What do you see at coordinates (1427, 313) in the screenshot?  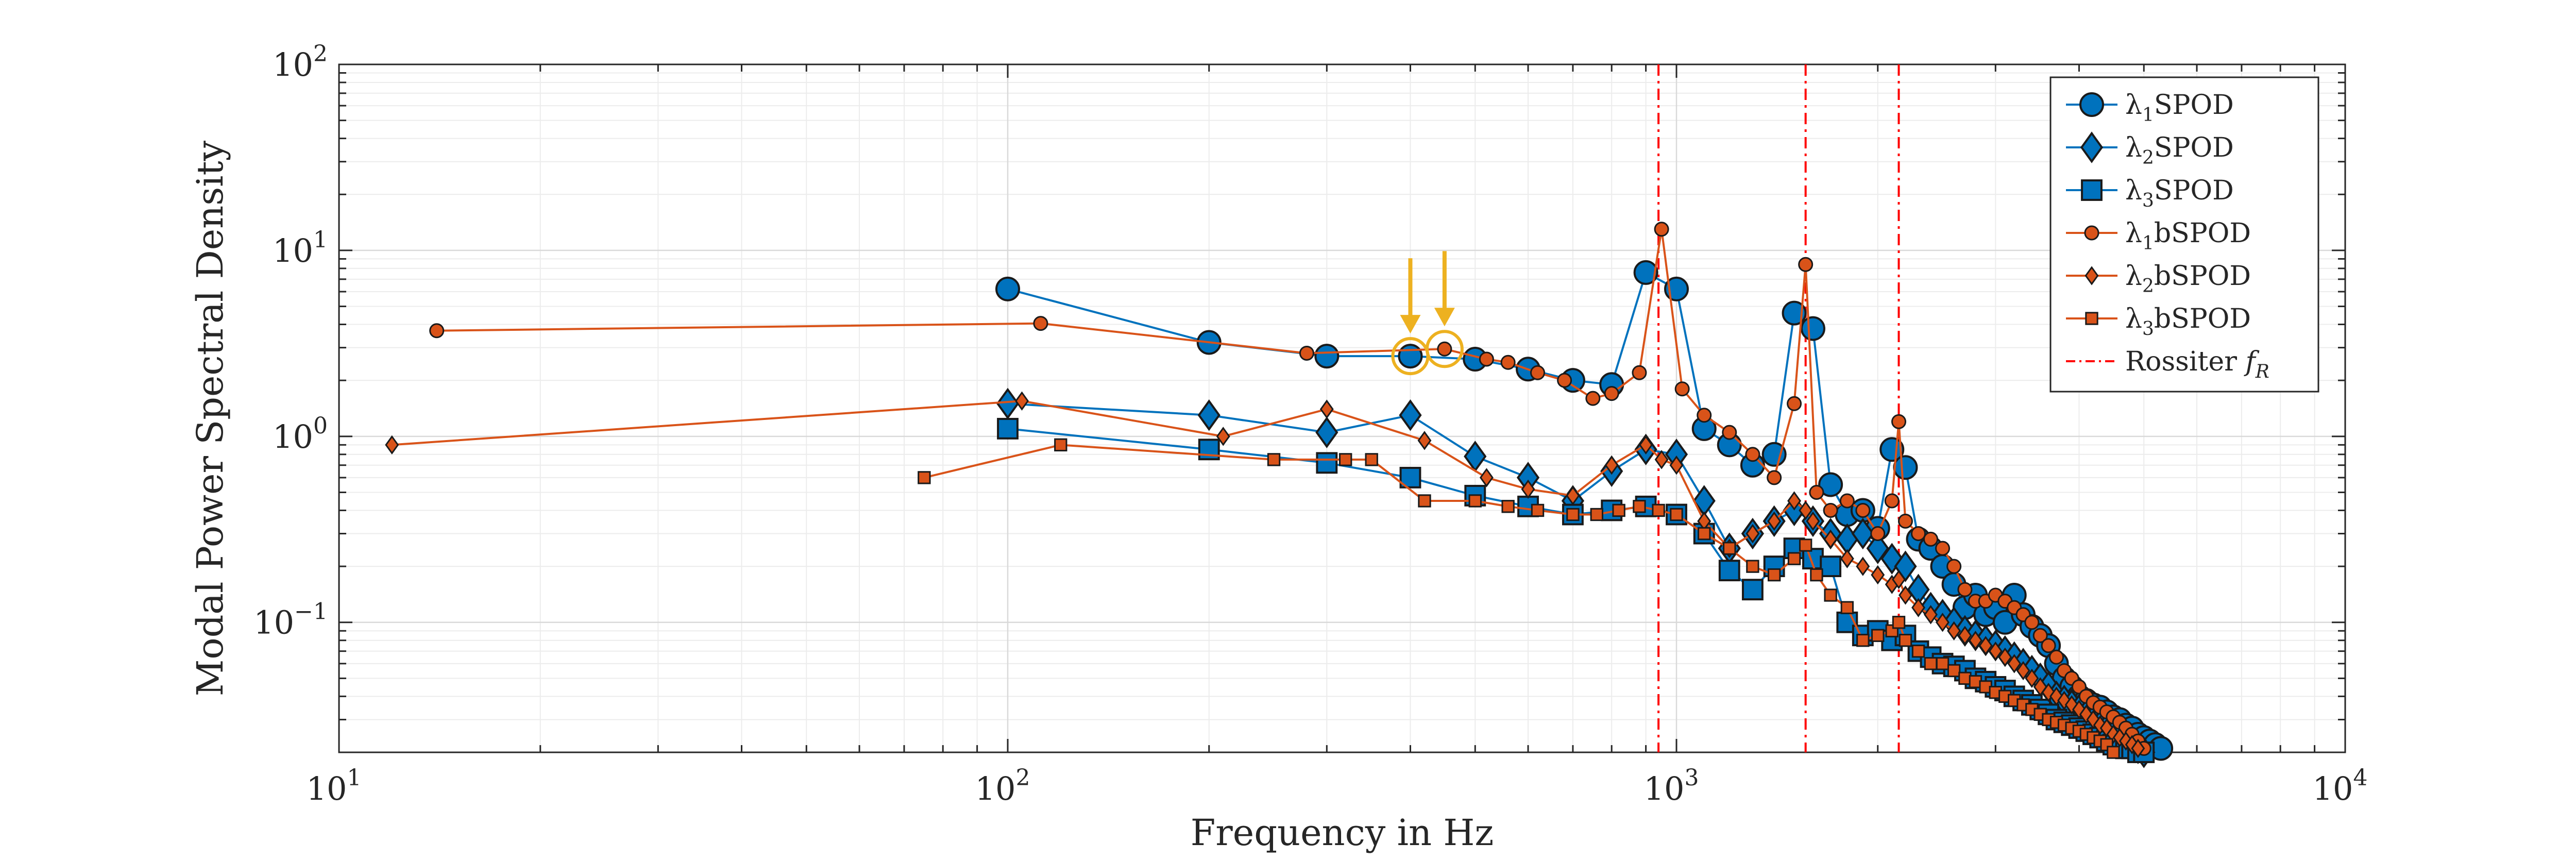 I see `highlight-annotations` at bounding box center [1427, 313].